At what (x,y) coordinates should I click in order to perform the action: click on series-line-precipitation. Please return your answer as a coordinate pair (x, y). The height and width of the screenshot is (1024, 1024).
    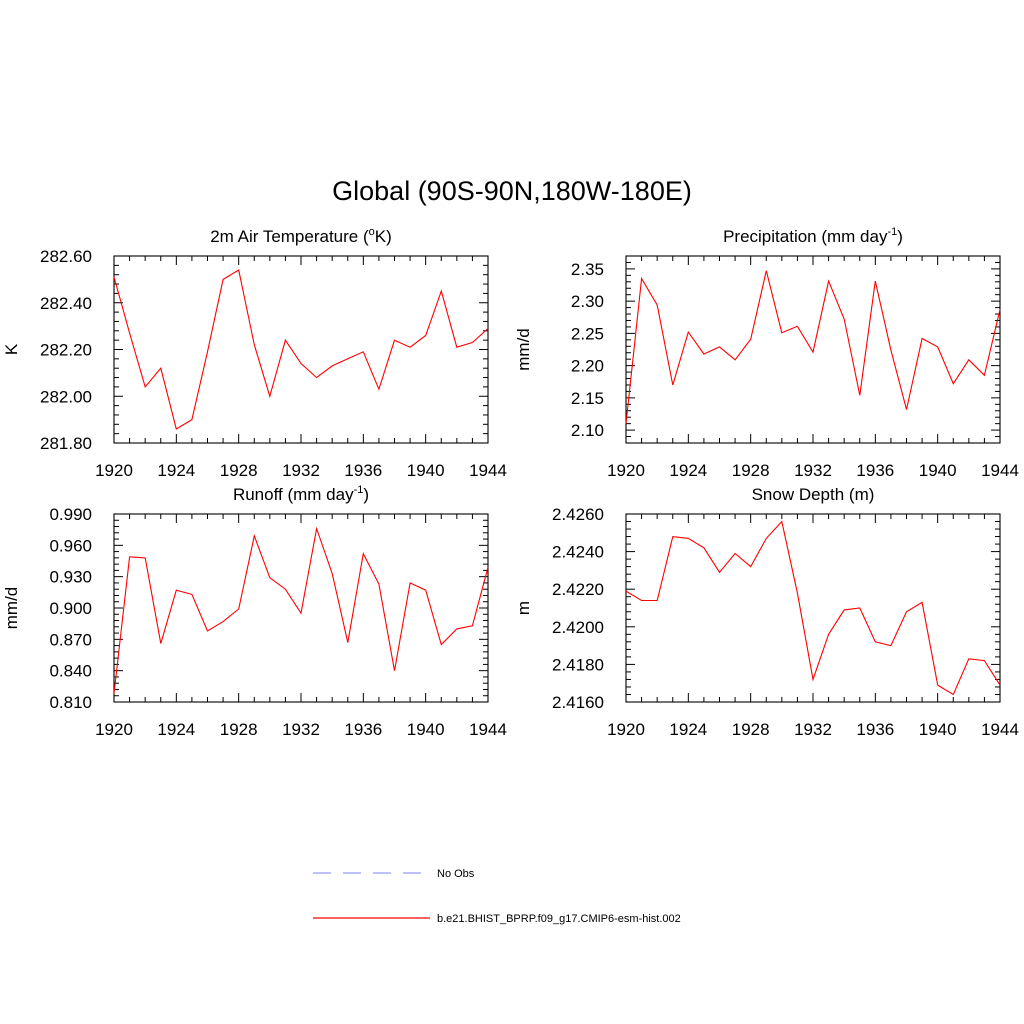
    Looking at the image, I should click on (813, 347).